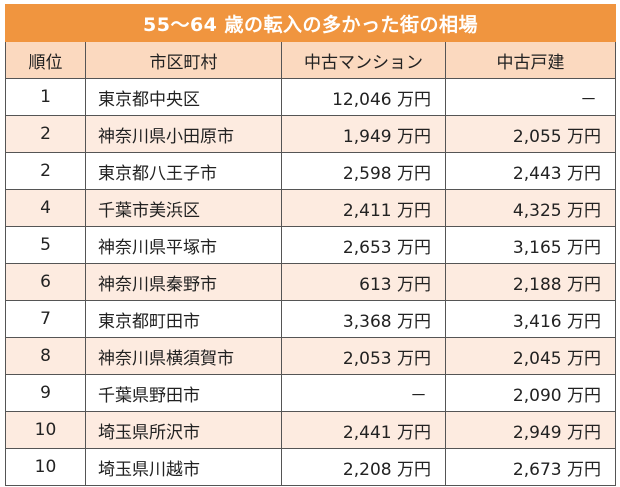 This screenshot has width=620, height=487. Describe the element at coordinates (363, 134) in the screenshot. I see `cell-mansion-price: 1,949 万円` at that location.